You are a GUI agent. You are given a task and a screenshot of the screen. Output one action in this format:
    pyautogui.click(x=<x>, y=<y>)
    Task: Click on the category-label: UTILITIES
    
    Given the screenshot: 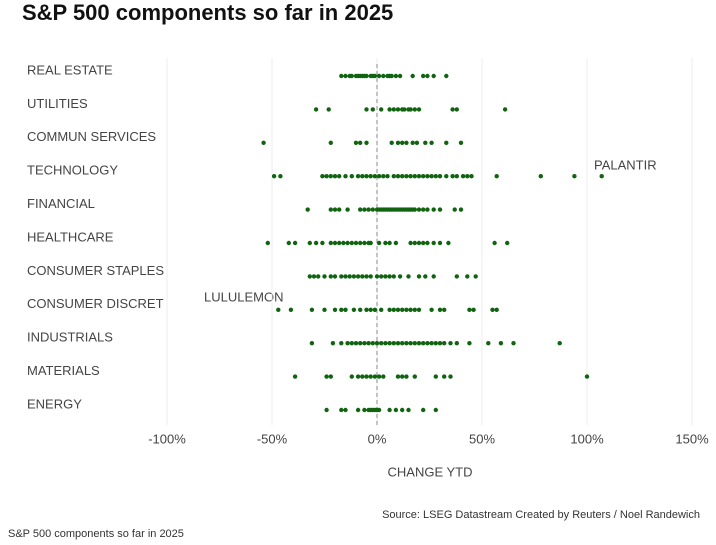 What is the action you would take?
    pyautogui.click(x=57, y=103)
    